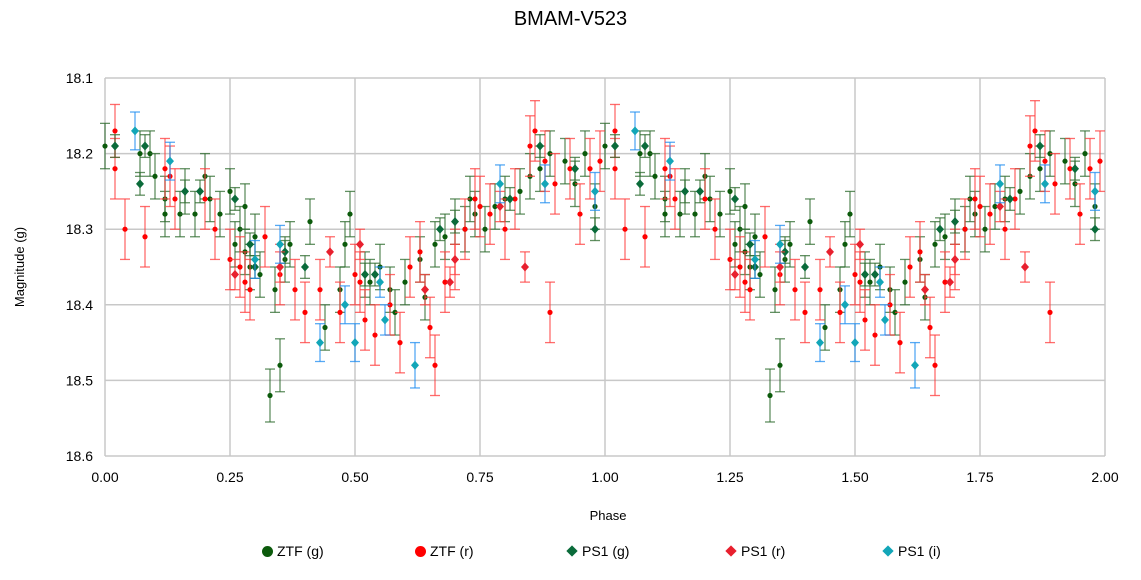 This screenshot has width=1141, height=580. I want to click on x-tick-label: 0.25, so click(229, 477).